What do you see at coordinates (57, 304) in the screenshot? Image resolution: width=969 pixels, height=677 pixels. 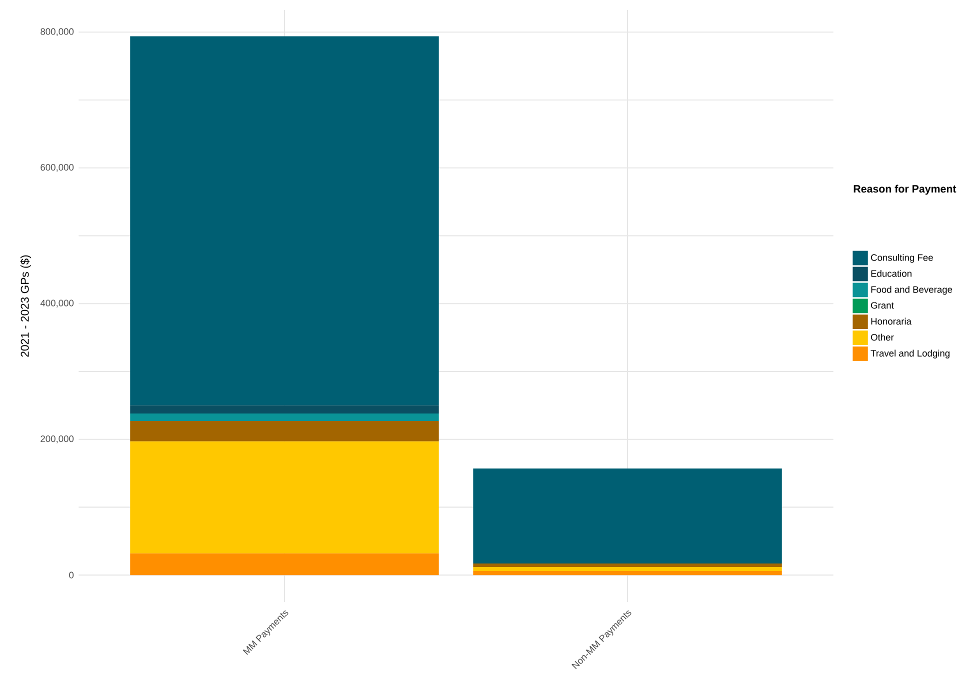 I see `y-tick-label: 400,000` at bounding box center [57, 304].